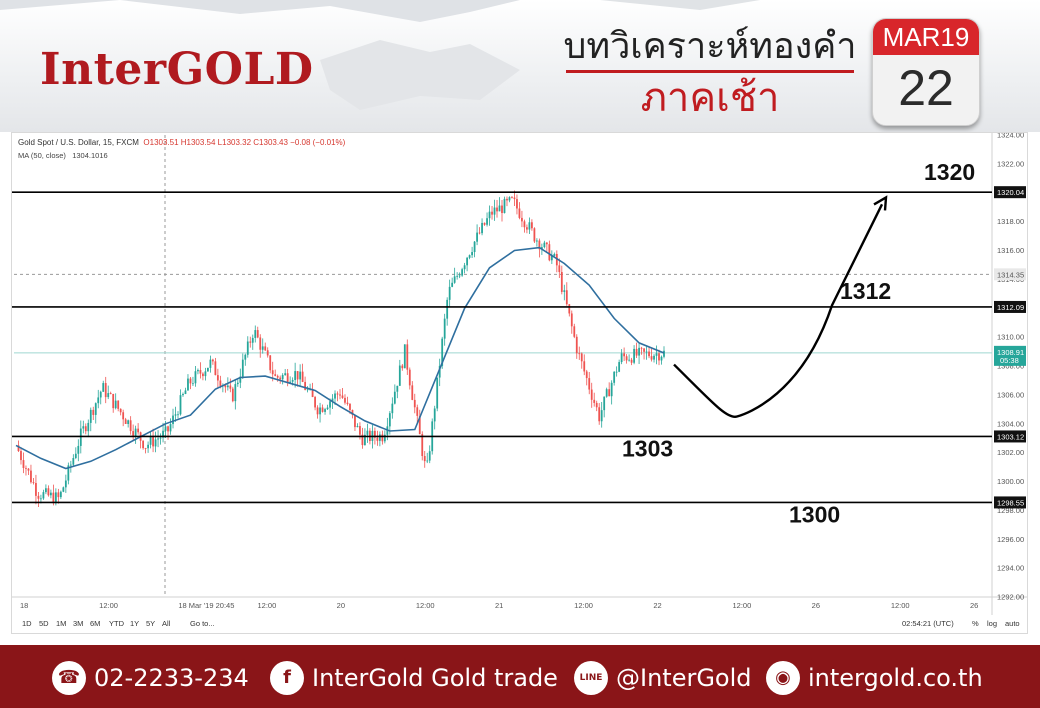 This screenshot has height=708, width=1040. I want to click on y-tick-label: 1300.00, so click(1010, 481).